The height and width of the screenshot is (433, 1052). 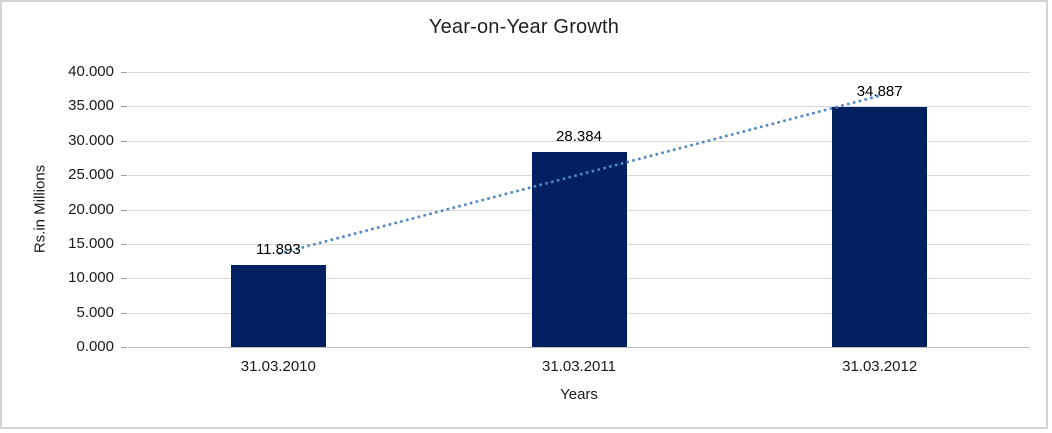 I want to click on y-tick-label: 5.000, so click(x=95, y=312).